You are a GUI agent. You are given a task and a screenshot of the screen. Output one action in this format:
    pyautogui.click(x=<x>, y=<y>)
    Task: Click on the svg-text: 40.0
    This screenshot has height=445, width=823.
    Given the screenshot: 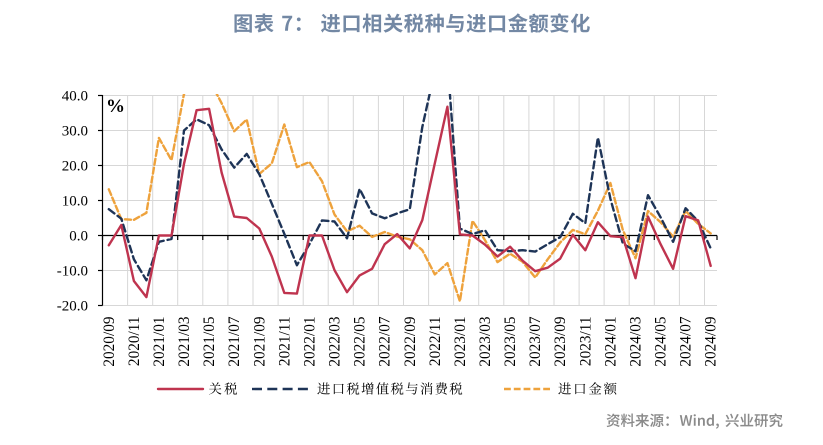 What is the action you would take?
    pyautogui.click(x=75, y=97)
    